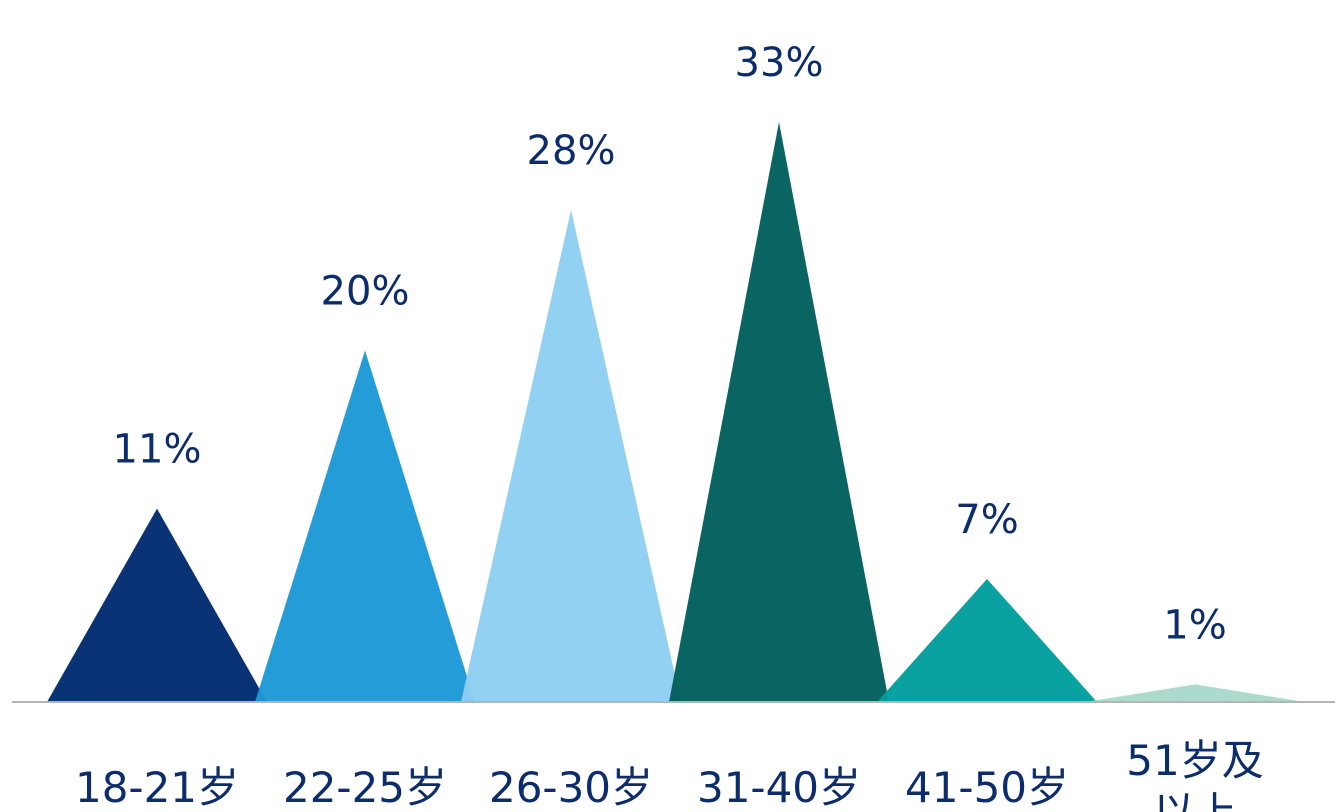 Image resolution: width=1335 pixels, height=812 pixels. What do you see at coordinates (669, 774) in the screenshot?
I see `category-labels: 18-21岁 22-25岁 26-30岁 31-40岁 41-50岁 51岁及以上` at bounding box center [669, 774].